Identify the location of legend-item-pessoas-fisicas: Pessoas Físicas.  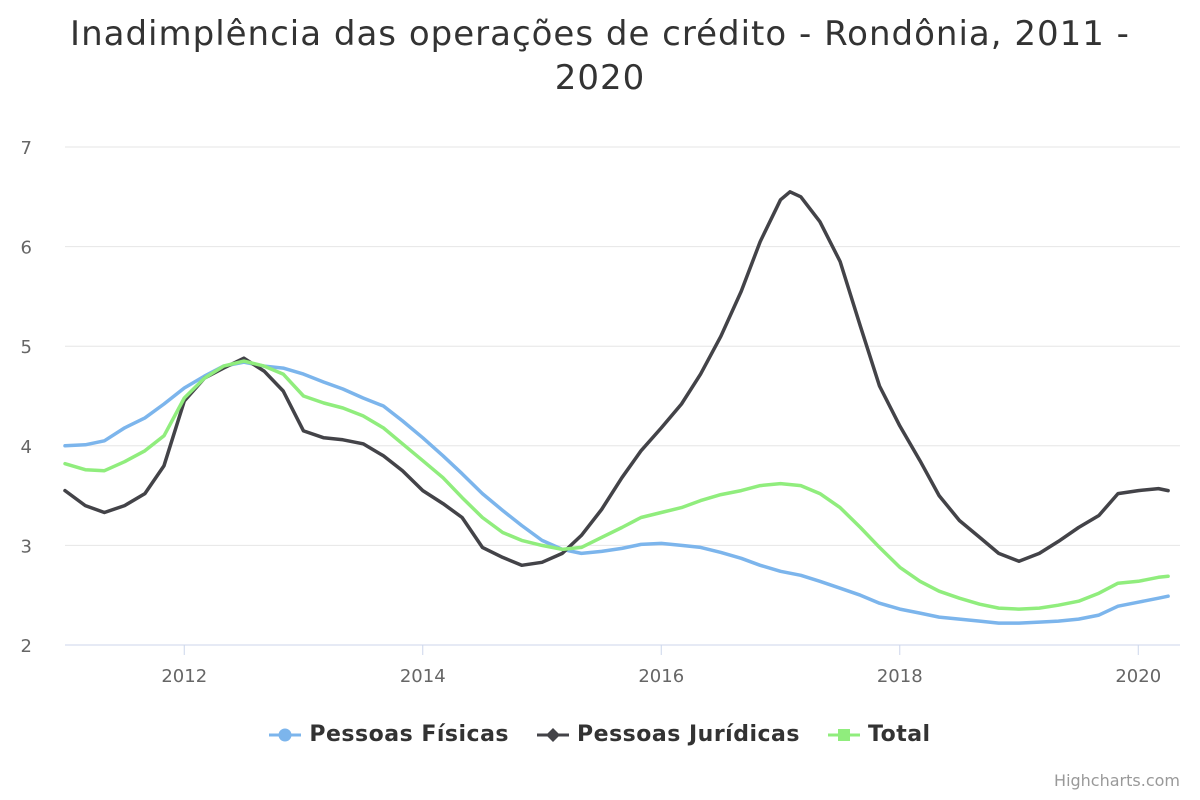
(389, 734).